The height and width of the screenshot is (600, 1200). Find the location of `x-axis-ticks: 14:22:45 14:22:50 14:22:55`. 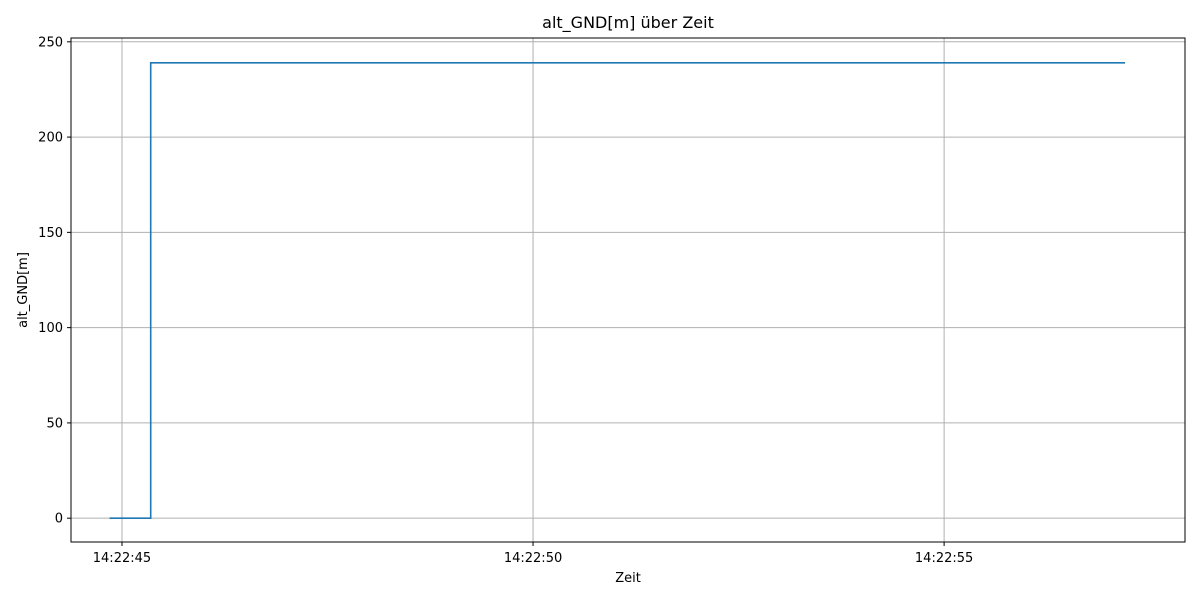

x-axis-ticks: 14:22:45 14:22:50 14:22:55 is located at coordinates (533, 554).